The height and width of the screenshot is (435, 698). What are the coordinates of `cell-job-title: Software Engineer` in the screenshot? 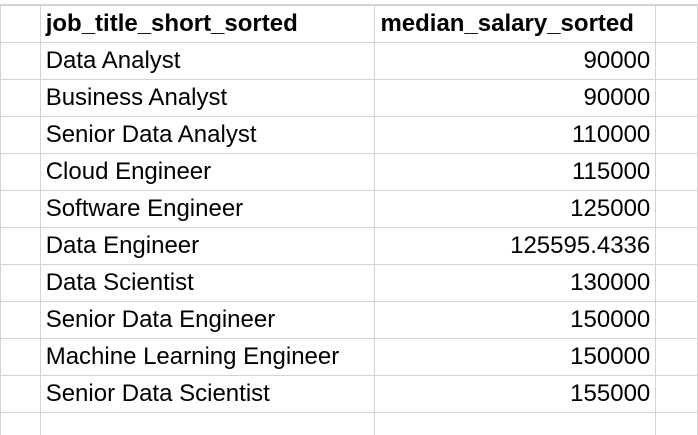 It's located at (207, 209).